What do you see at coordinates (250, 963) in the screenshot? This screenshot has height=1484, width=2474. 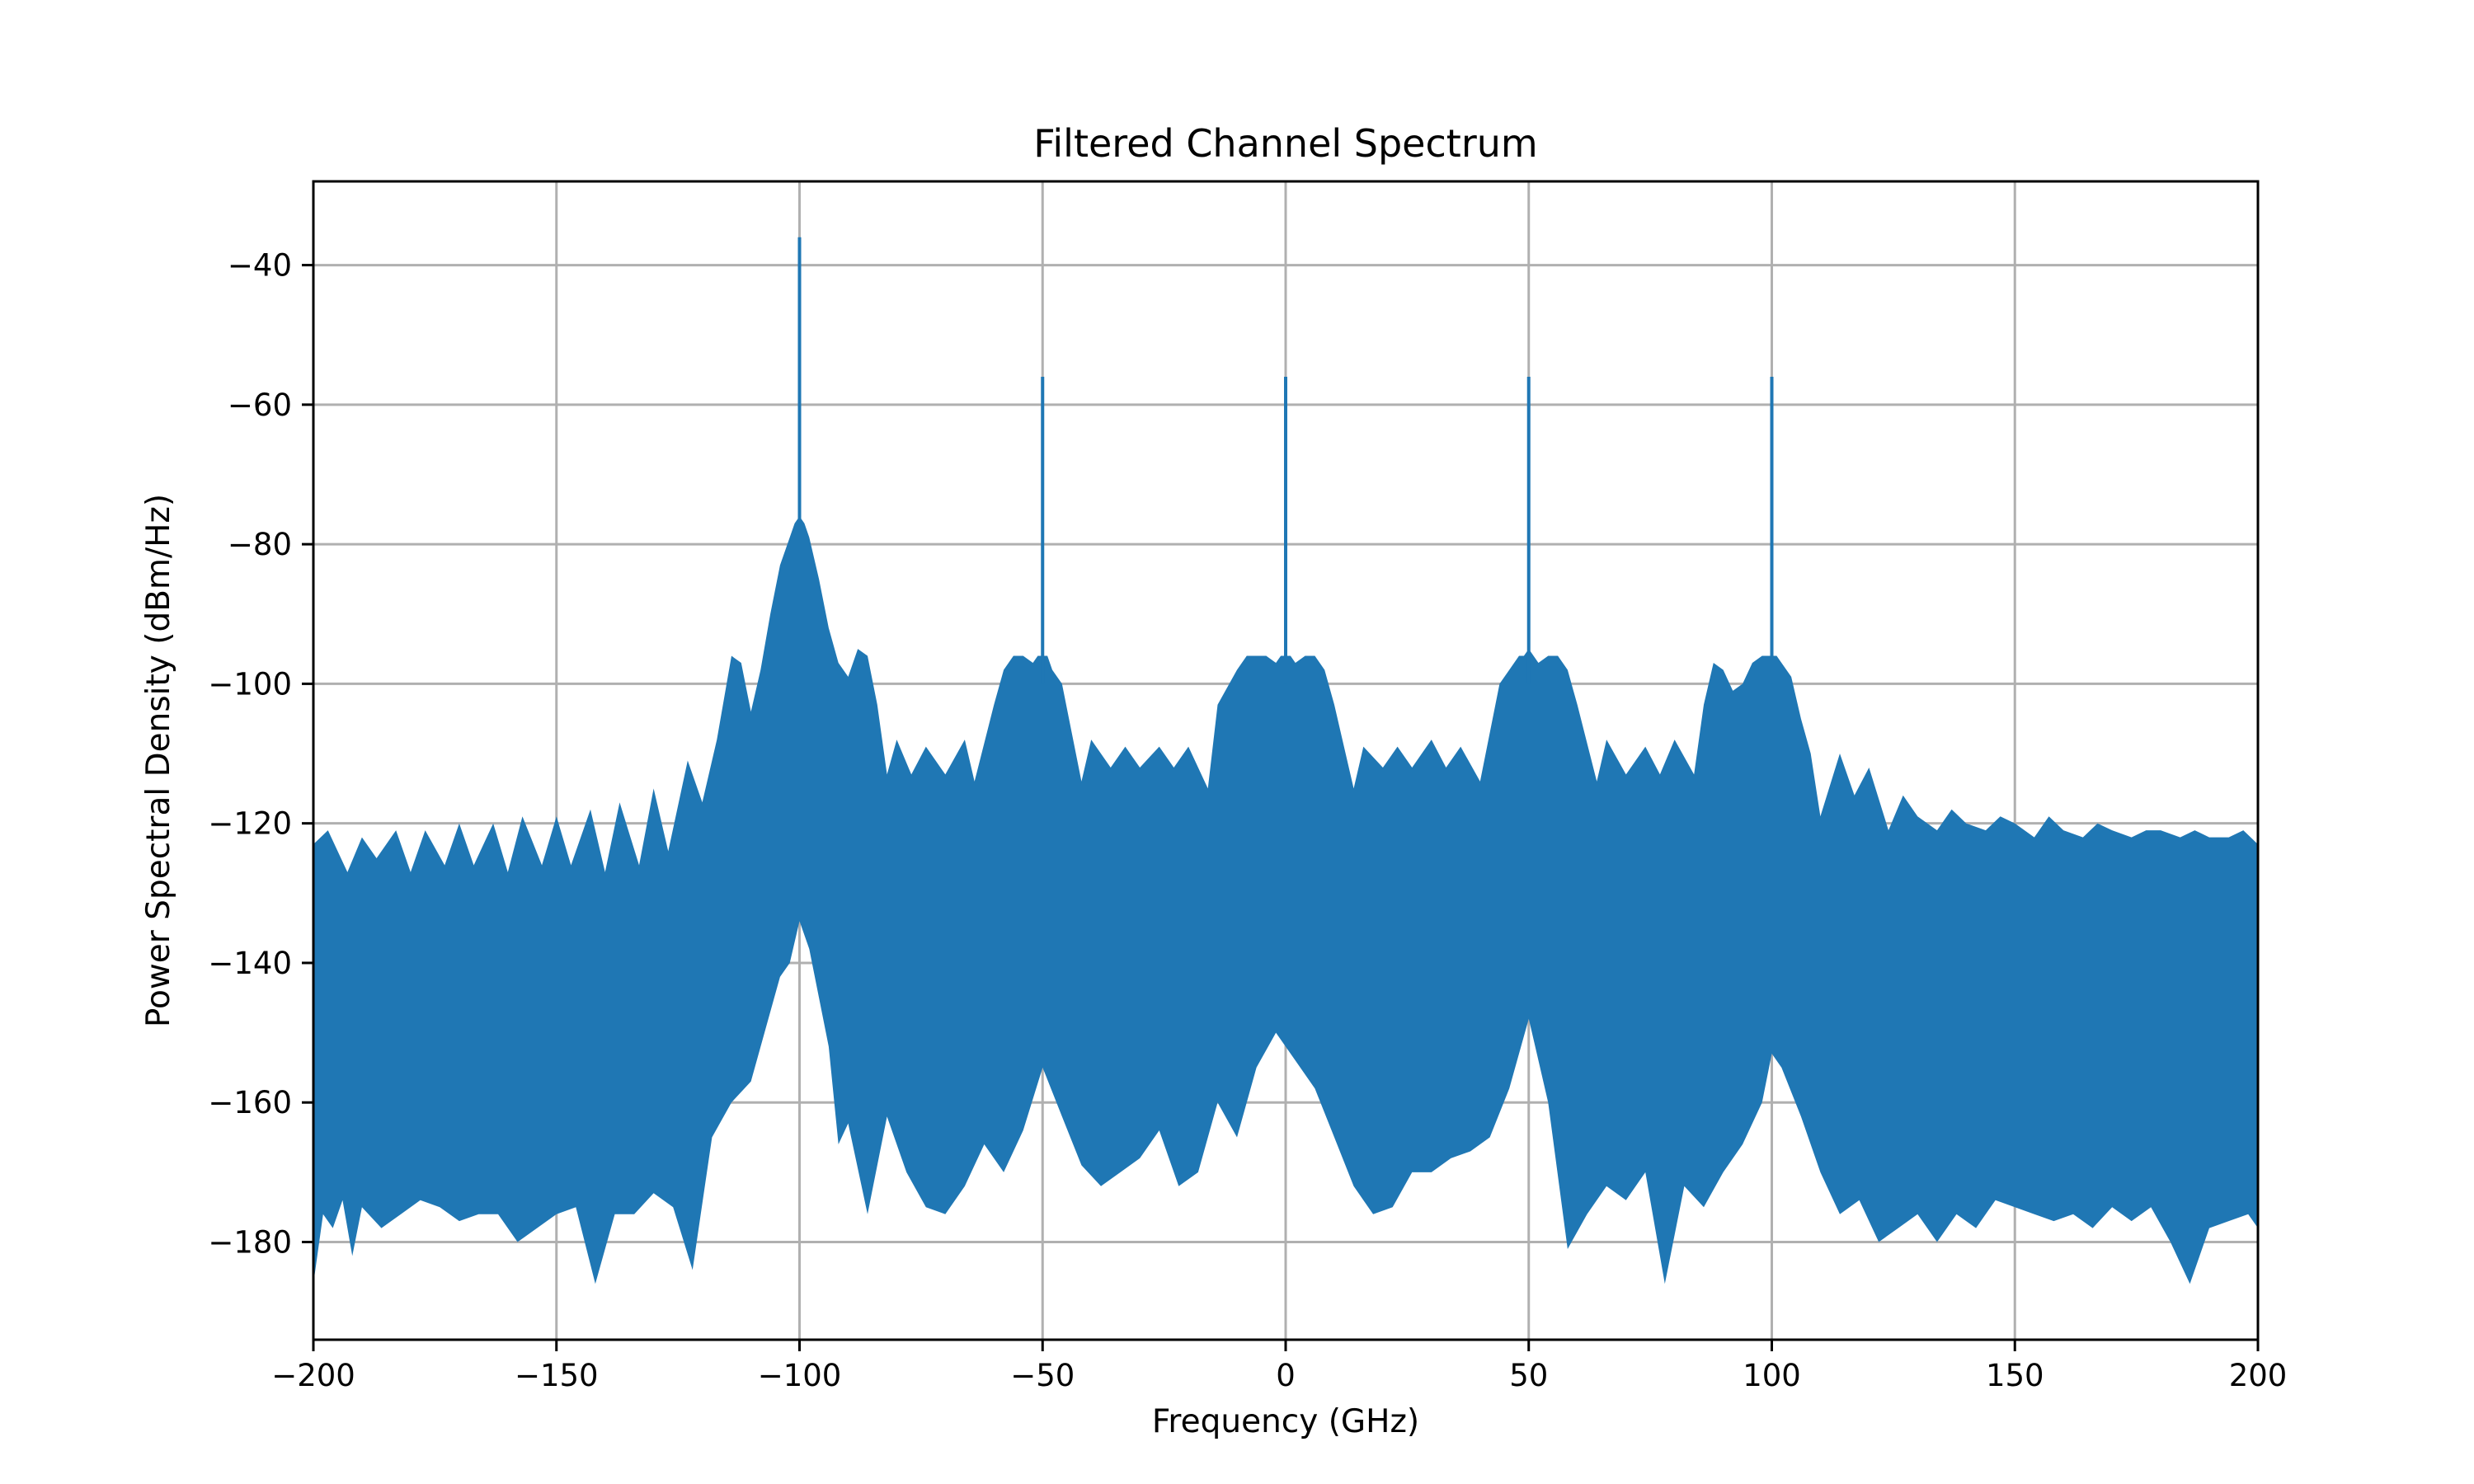 I see `y-tick-label: −140` at bounding box center [250, 963].